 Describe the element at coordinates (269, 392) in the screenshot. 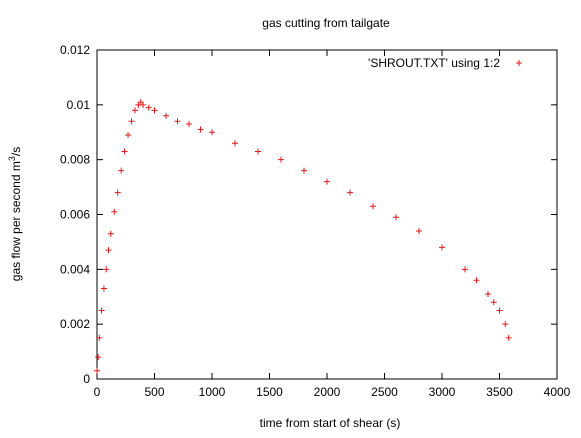

I see `x-tick-label: 1500` at that location.